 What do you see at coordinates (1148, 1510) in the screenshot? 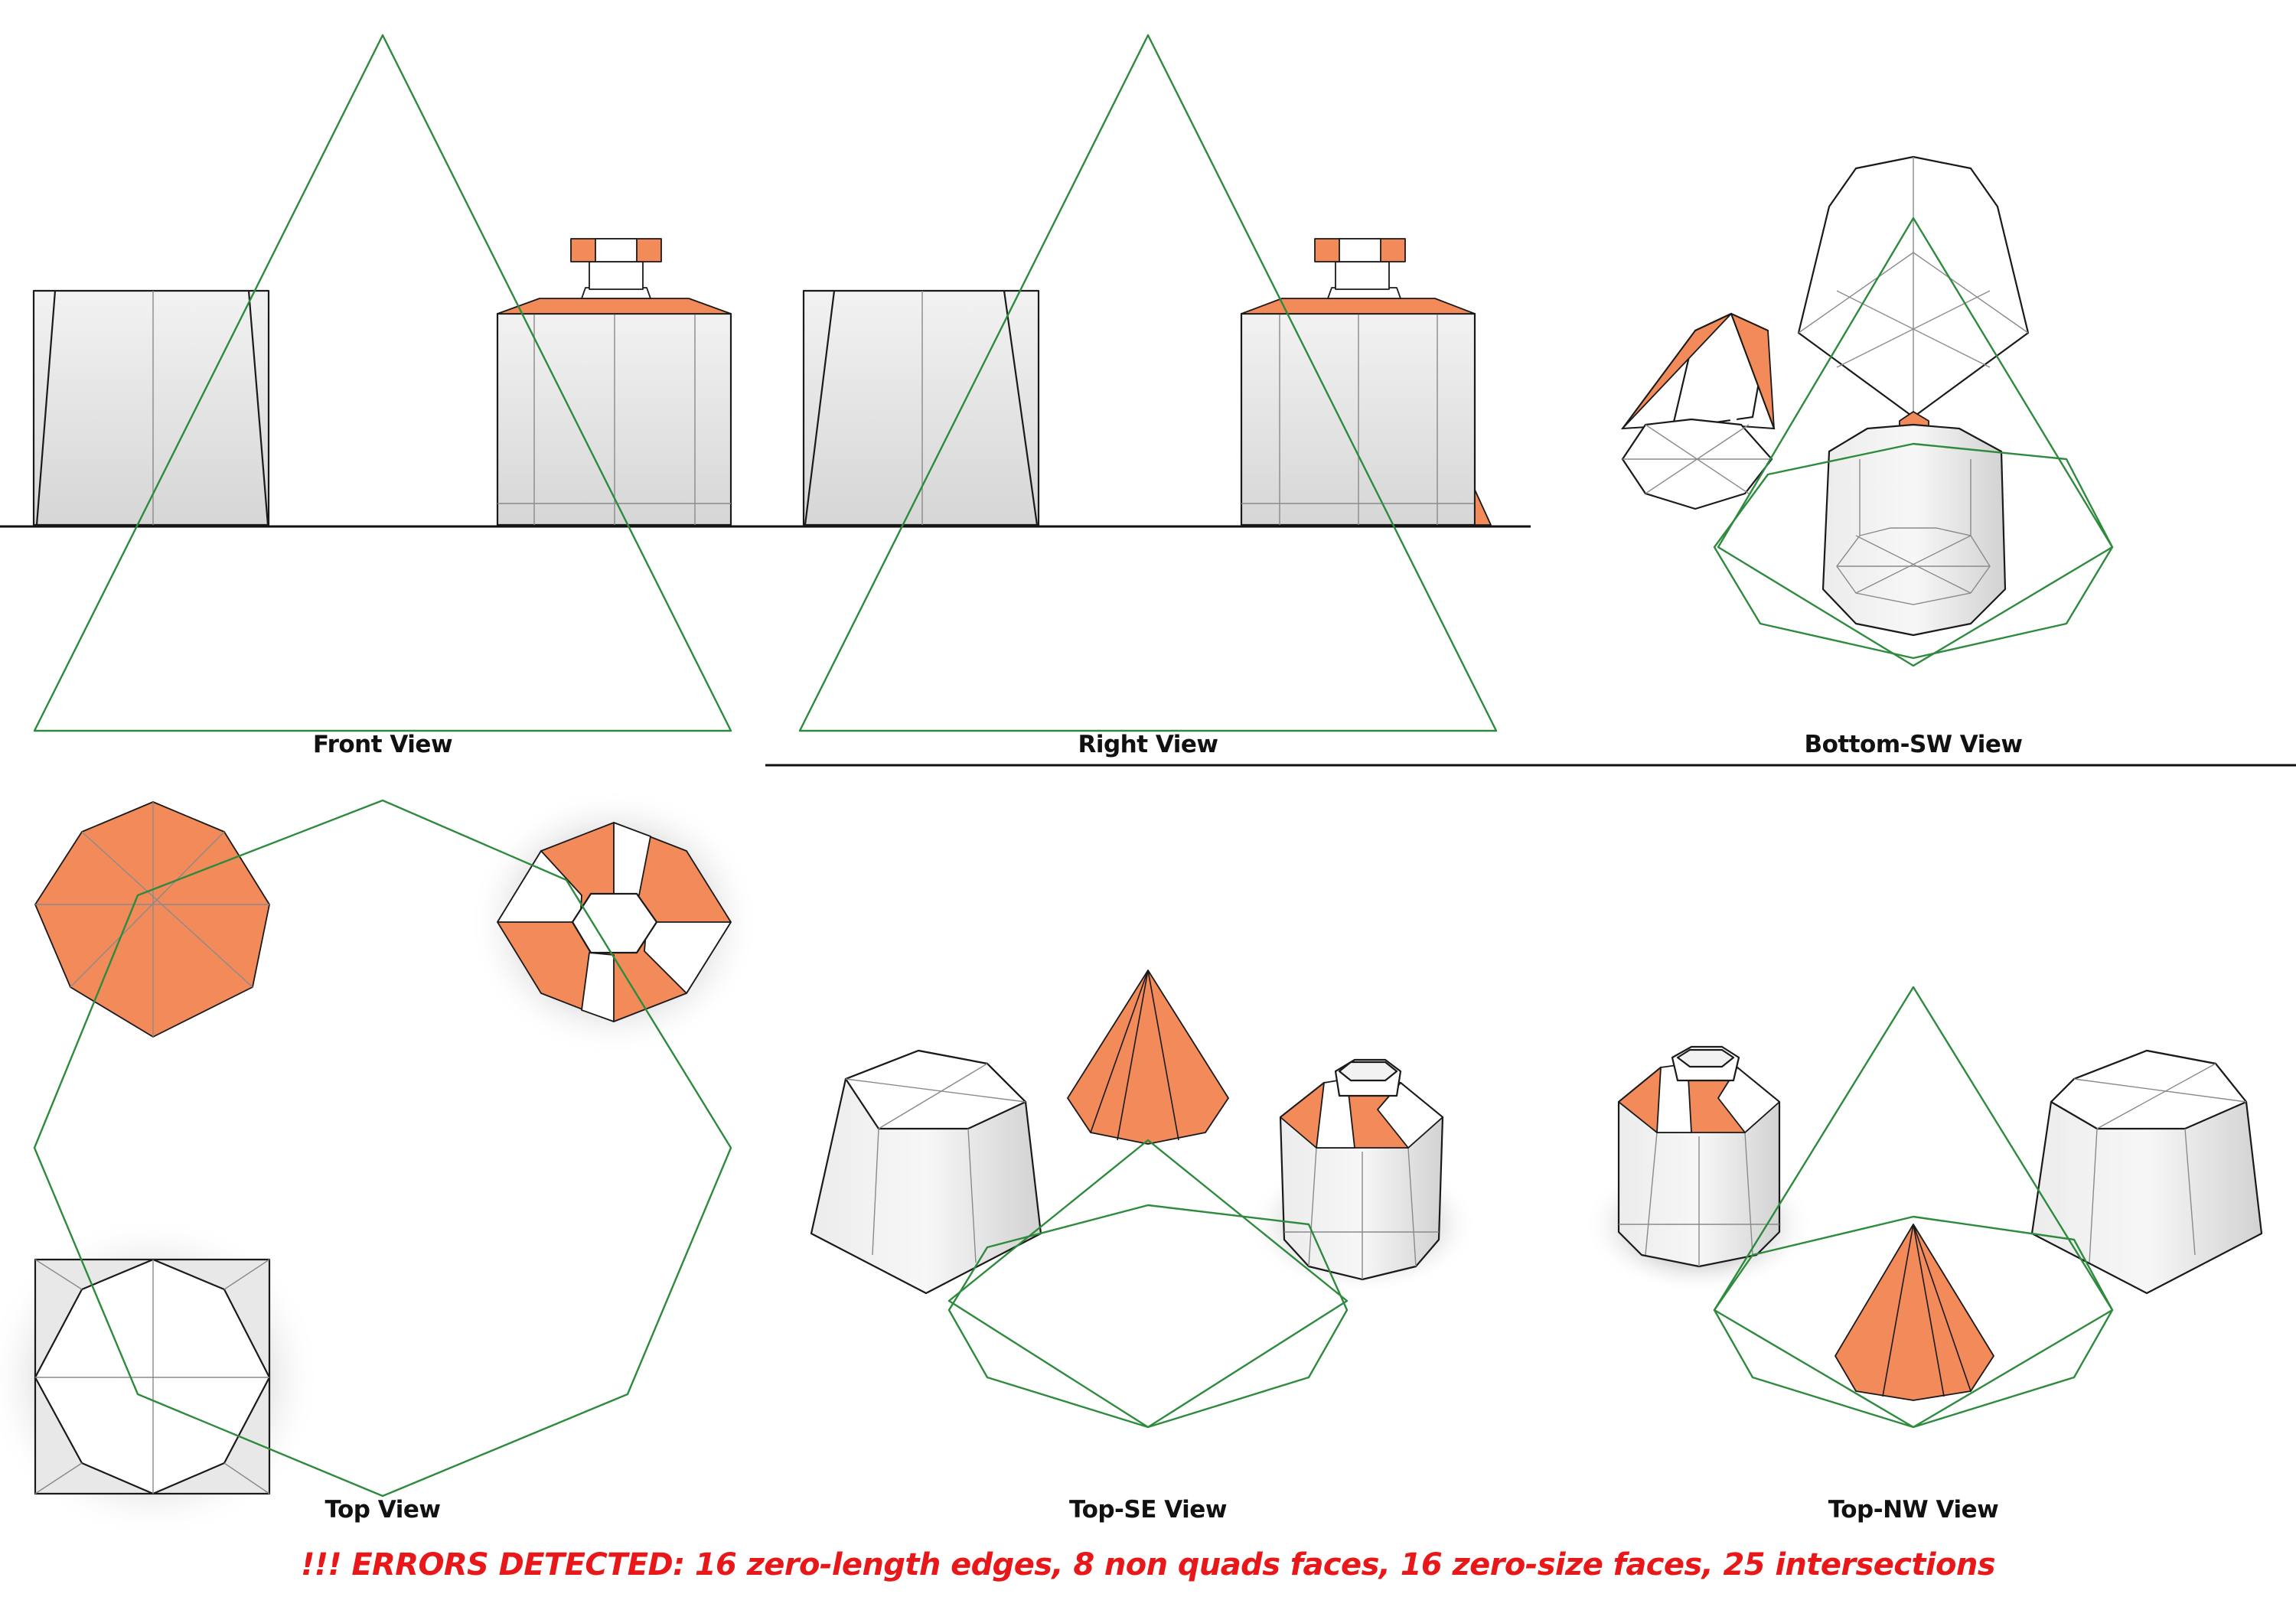
I see `top-se-view-label: Top-SE View` at bounding box center [1148, 1510].